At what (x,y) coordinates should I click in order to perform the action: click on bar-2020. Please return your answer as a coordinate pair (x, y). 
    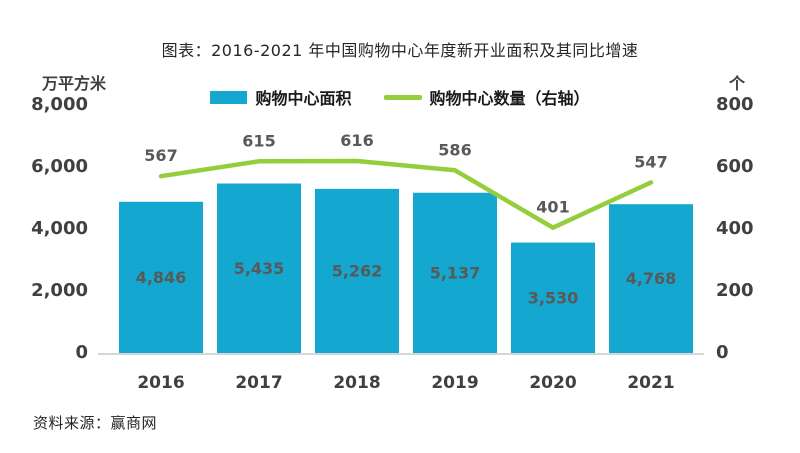
    Looking at the image, I should click on (553, 297).